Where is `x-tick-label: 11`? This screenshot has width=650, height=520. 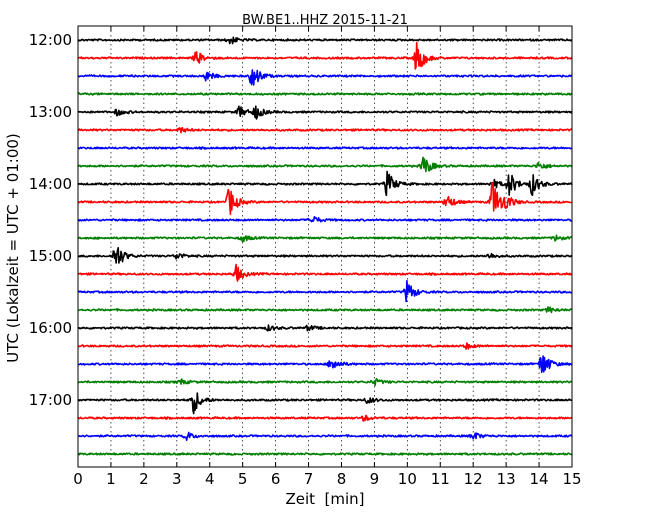
x-tick-label: 11 is located at coordinates (440, 479).